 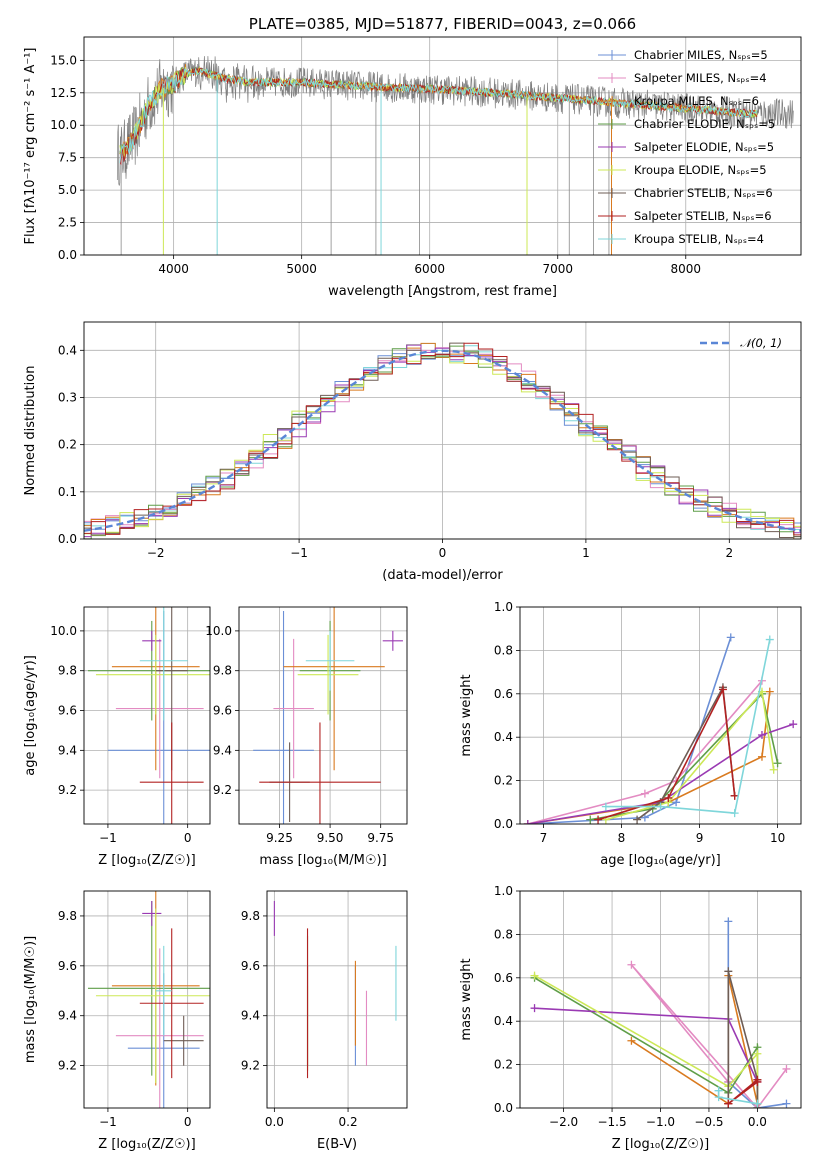 I want to click on x-axis-label: wavelength [Angstrom, rest frame], so click(x=442, y=291).